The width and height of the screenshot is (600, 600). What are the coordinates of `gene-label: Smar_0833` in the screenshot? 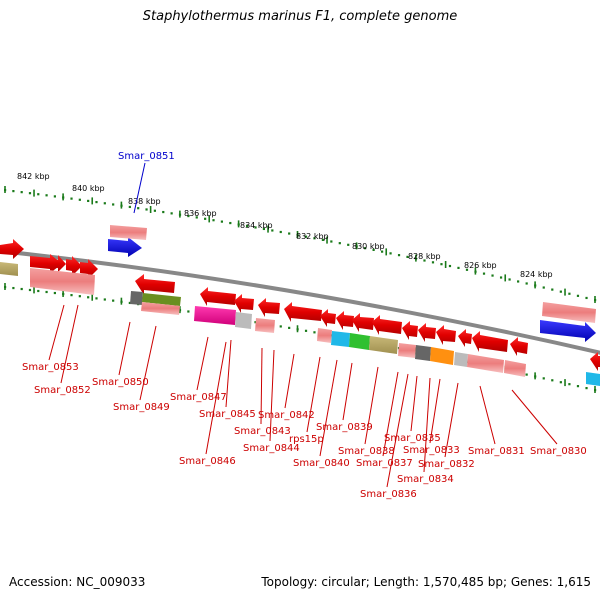 It's located at (431, 450).